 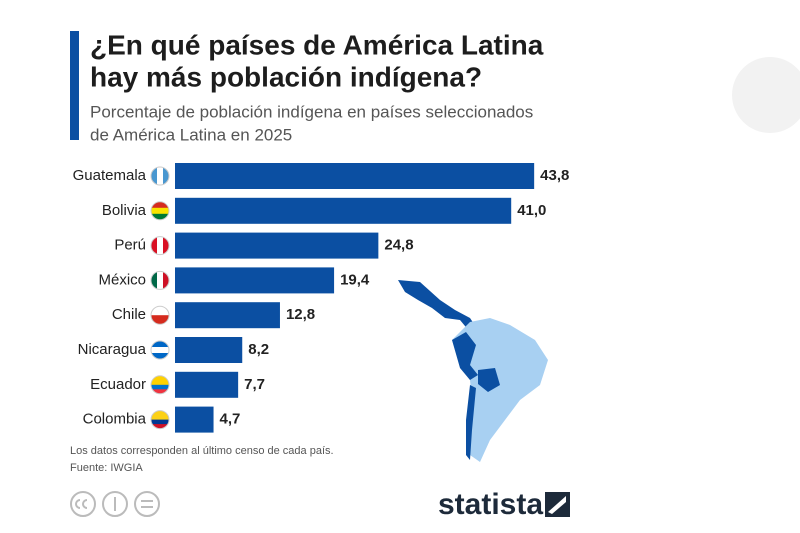 What do you see at coordinates (124, 210) in the screenshot?
I see `category-label: Bolivia` at bounding box center [124, 210].